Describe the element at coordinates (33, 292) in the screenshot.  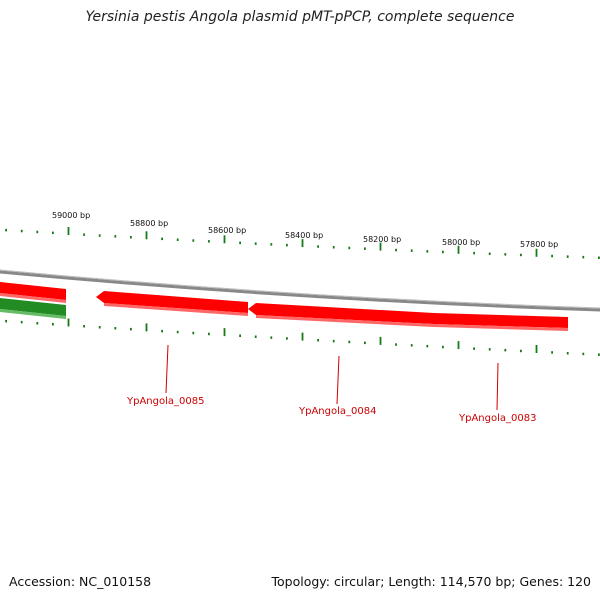
I see `gene-fragment-forward` at that location.